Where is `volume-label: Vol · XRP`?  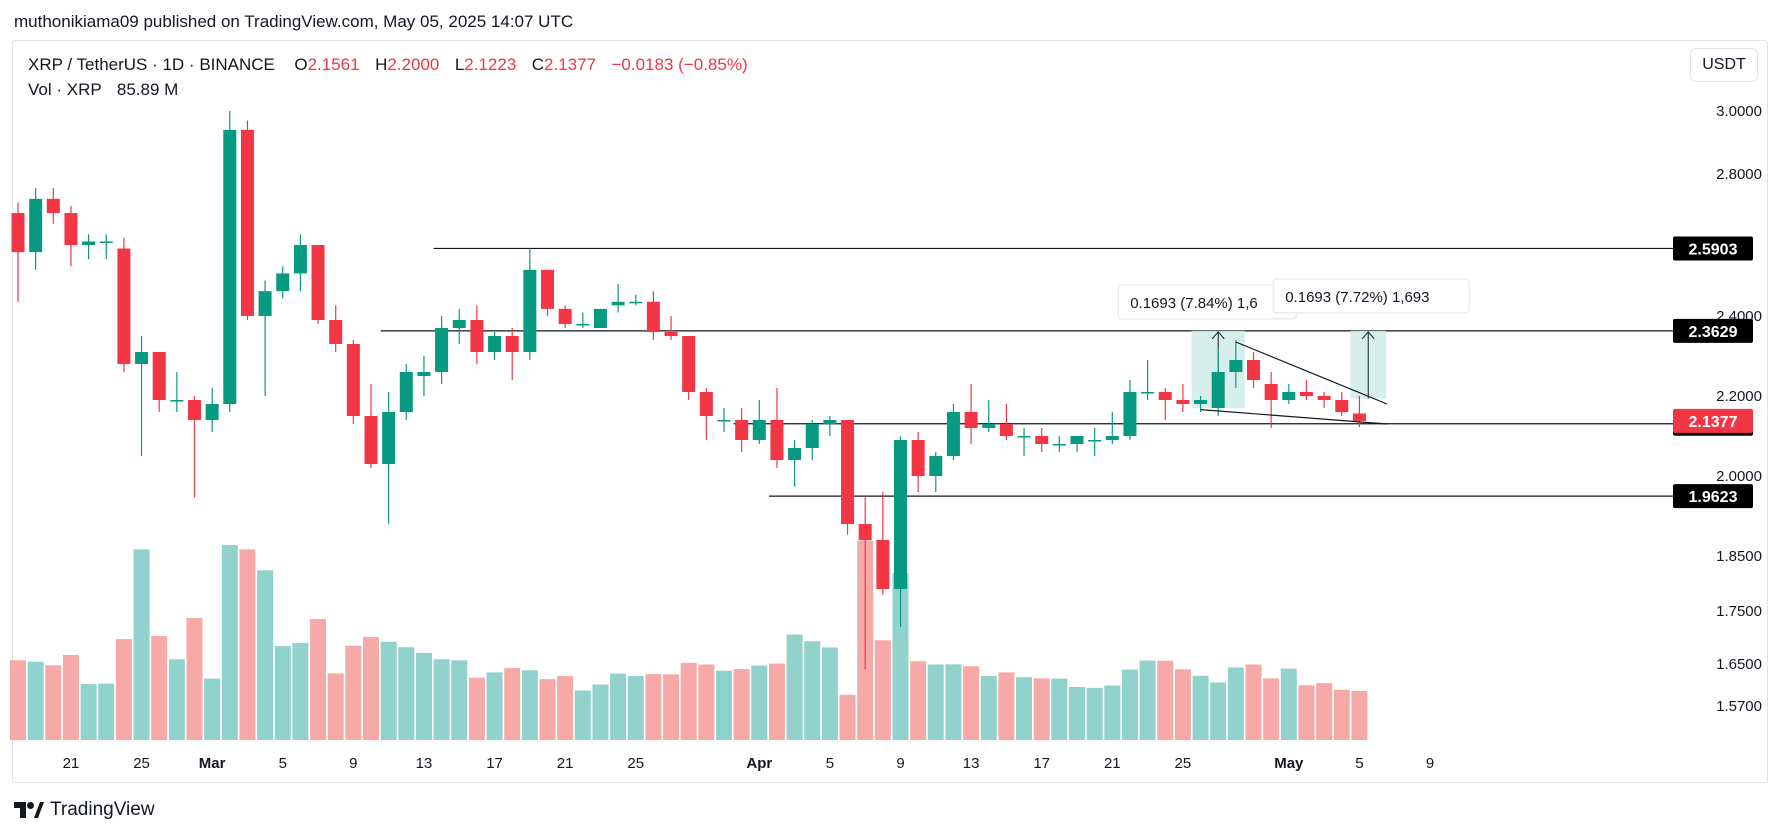 volume-label: Vol · XRP is located at coordinates (65, 89).